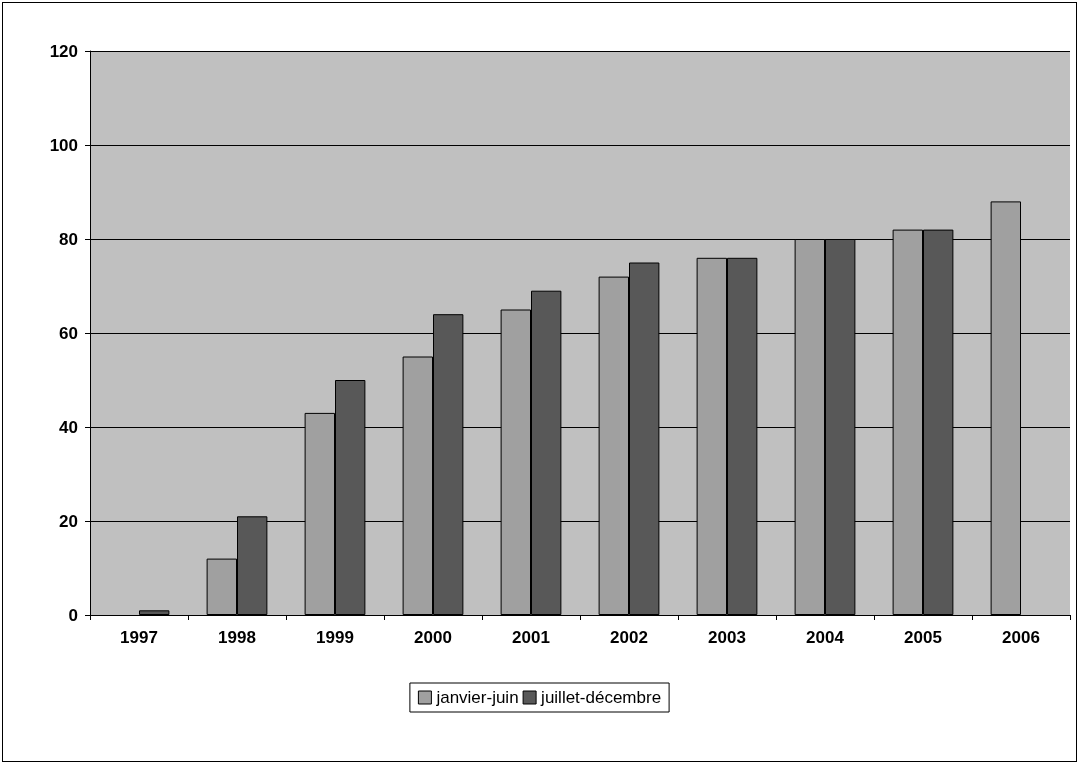 The height and width of the screenshot is (764, 1079). What do you see at coordinates (63, 51) in the screenshot?
I see `y-tick-label: 120` at bounding box center [63, 51].